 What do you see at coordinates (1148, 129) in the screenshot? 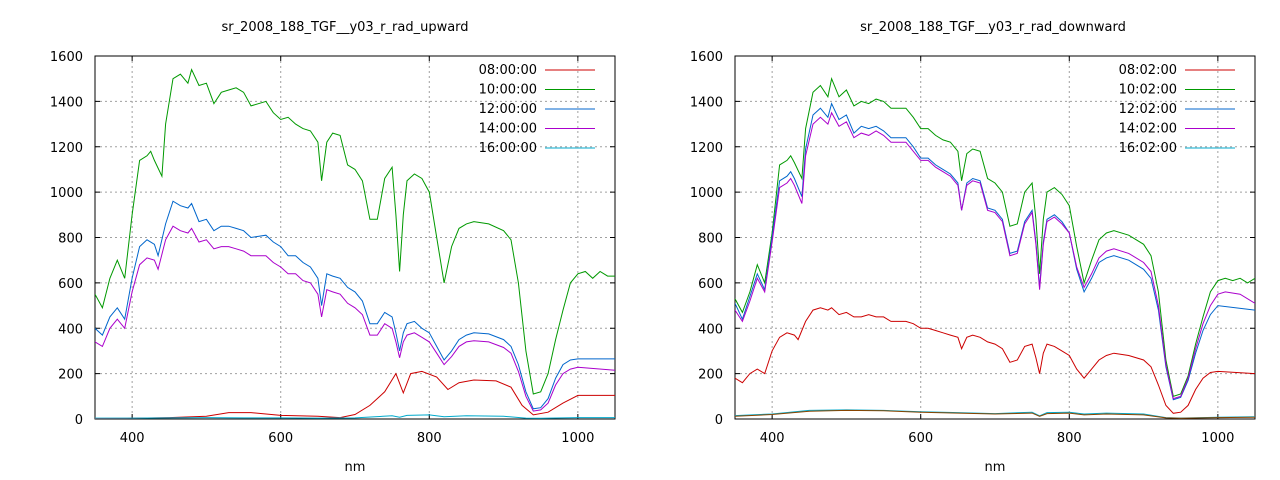
I see `legend-label: 14:02:00` at bounding box center [1148, 129].